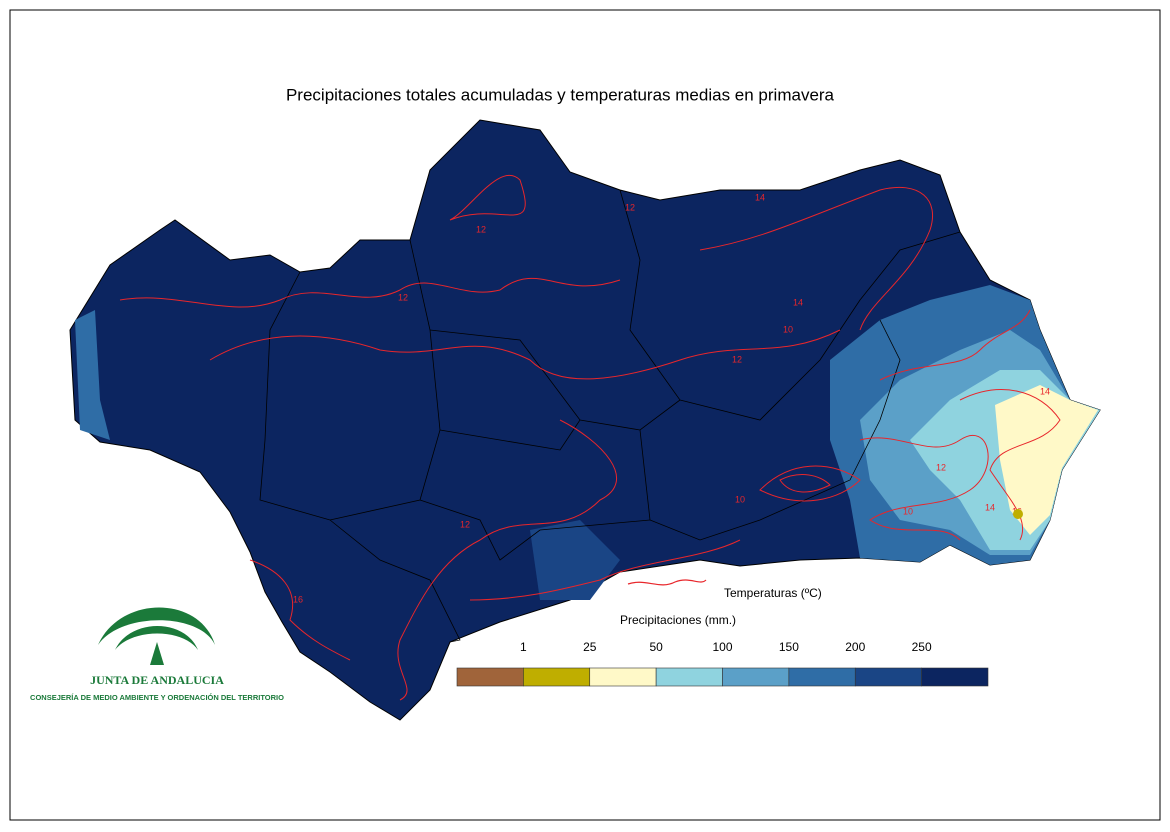 The height and width of the screenshot is (832, 1170). Describe the element at coordinates (298, 599) in the screenshot. I see `contour-label: 16` at that location.